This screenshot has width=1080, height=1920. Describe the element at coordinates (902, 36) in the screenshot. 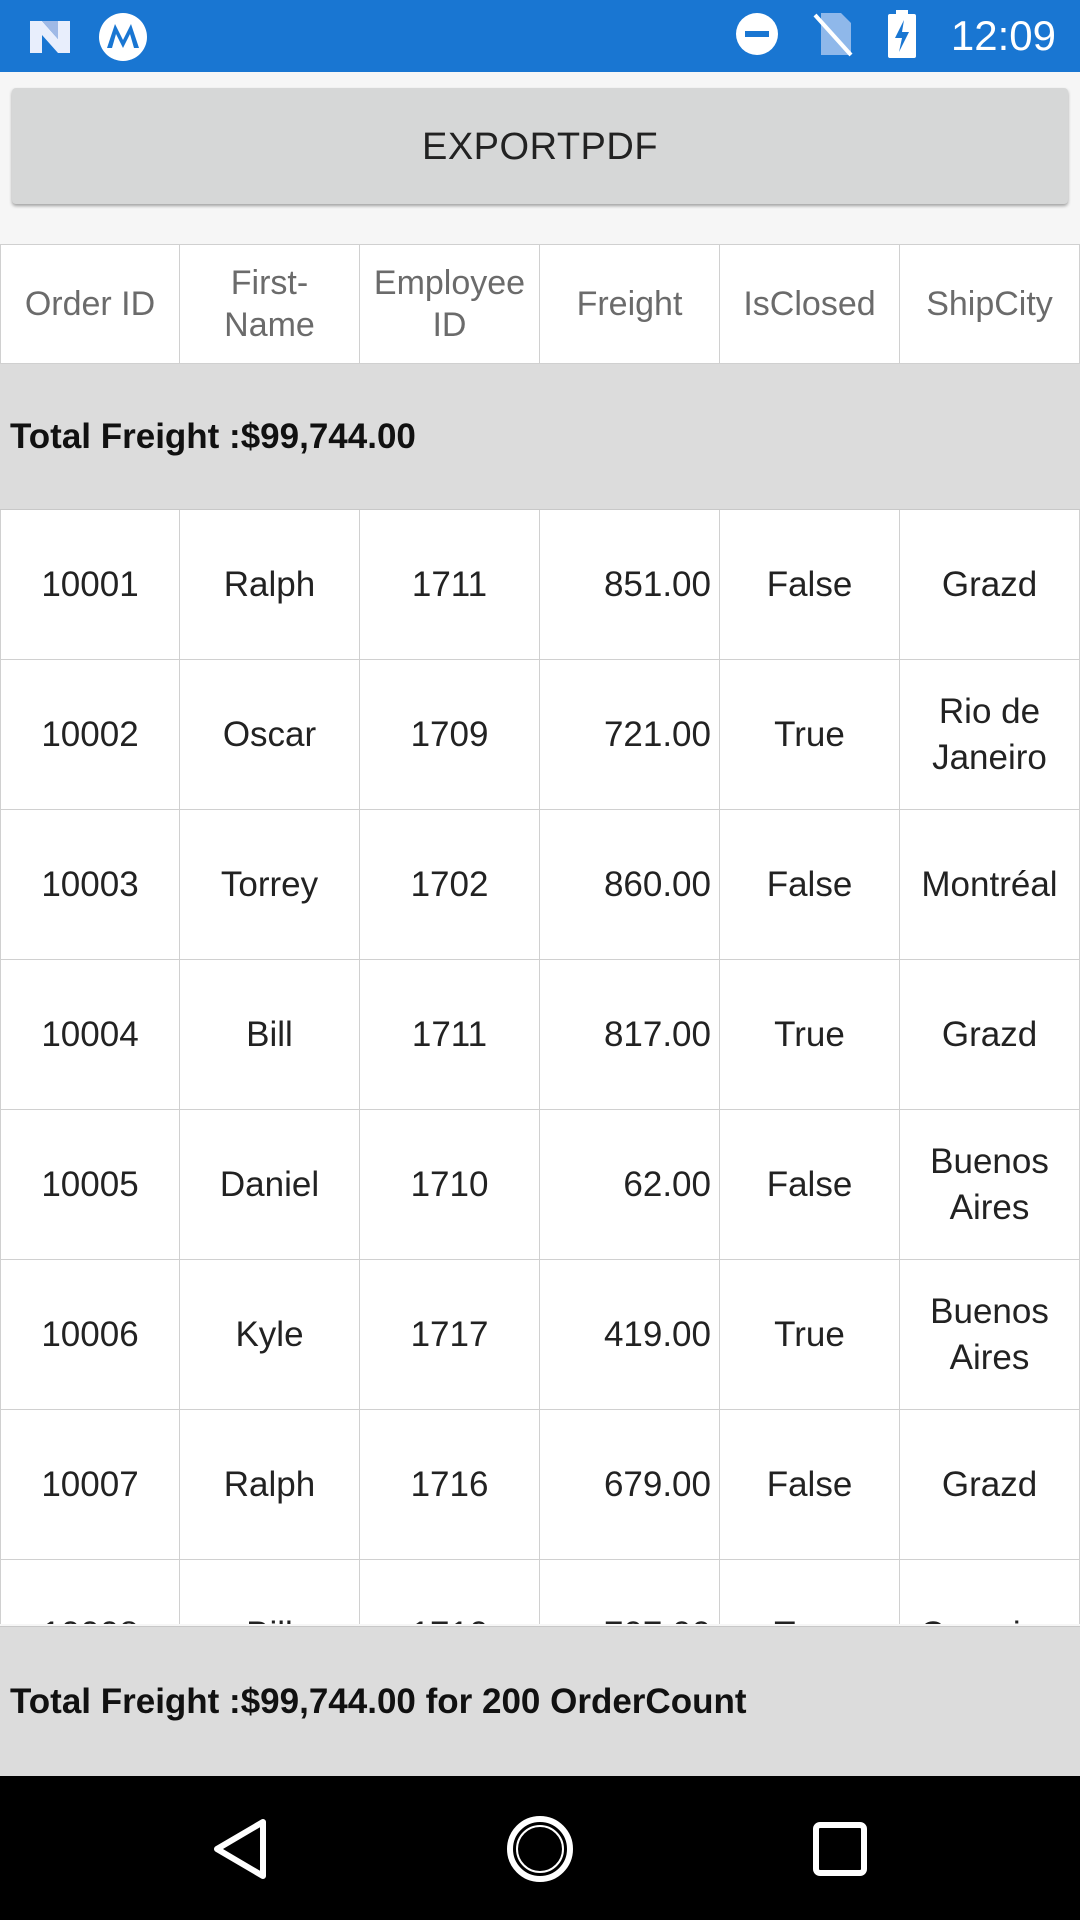

I see `battery-charging-icon` at that location.